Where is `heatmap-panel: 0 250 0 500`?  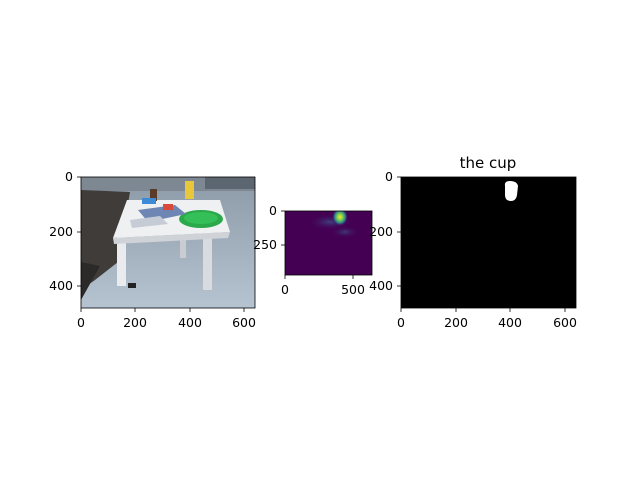
heatmap-panel: 0 250 0 500 is located at coordinates (313, 250).